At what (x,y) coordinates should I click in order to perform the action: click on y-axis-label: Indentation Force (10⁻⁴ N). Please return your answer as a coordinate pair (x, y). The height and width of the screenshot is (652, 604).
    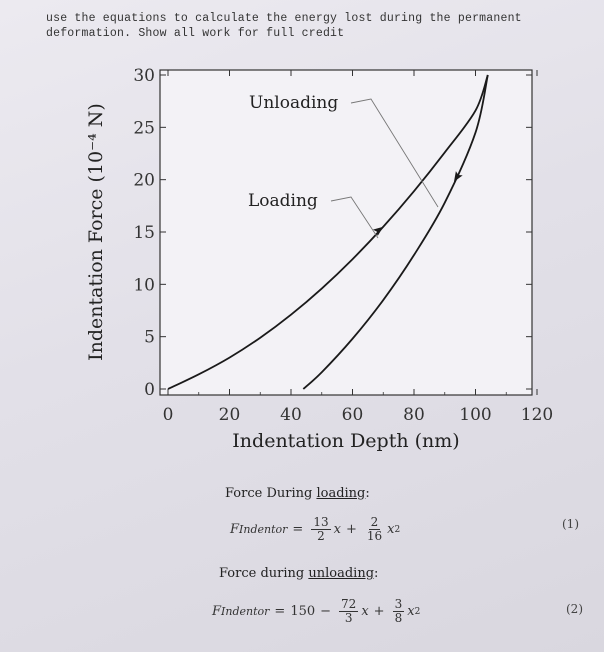
    Looking at the image, I should click on (96, 232).